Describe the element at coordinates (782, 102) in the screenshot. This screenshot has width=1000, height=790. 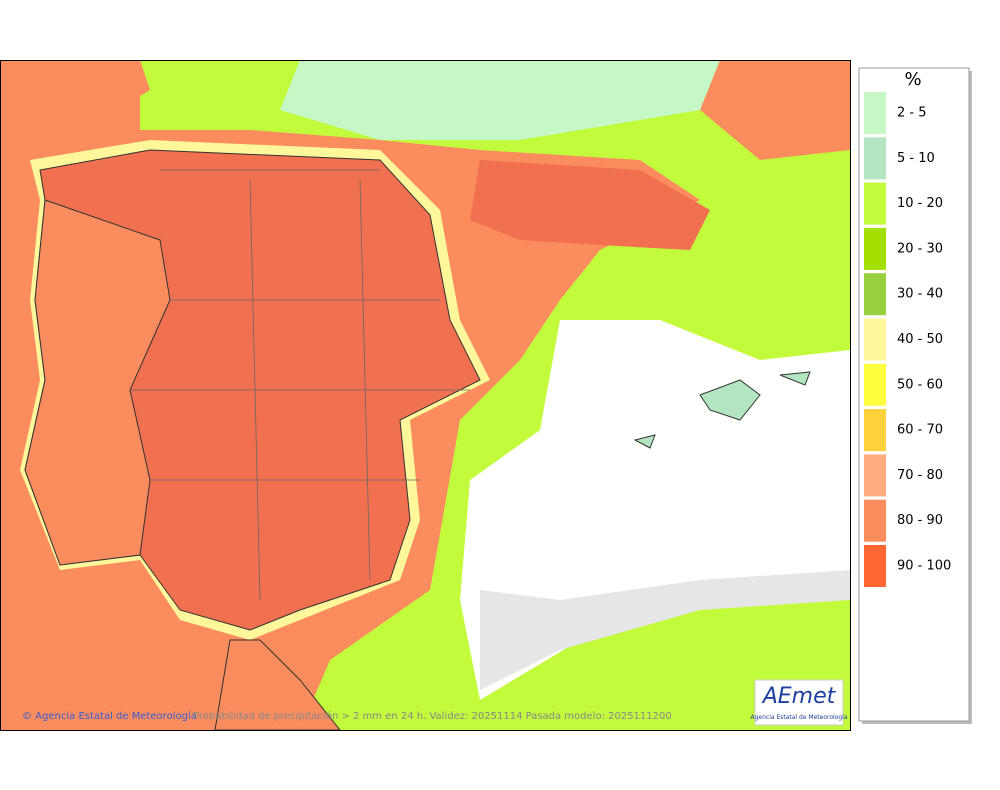
I see `rain-zone-france` at that location.